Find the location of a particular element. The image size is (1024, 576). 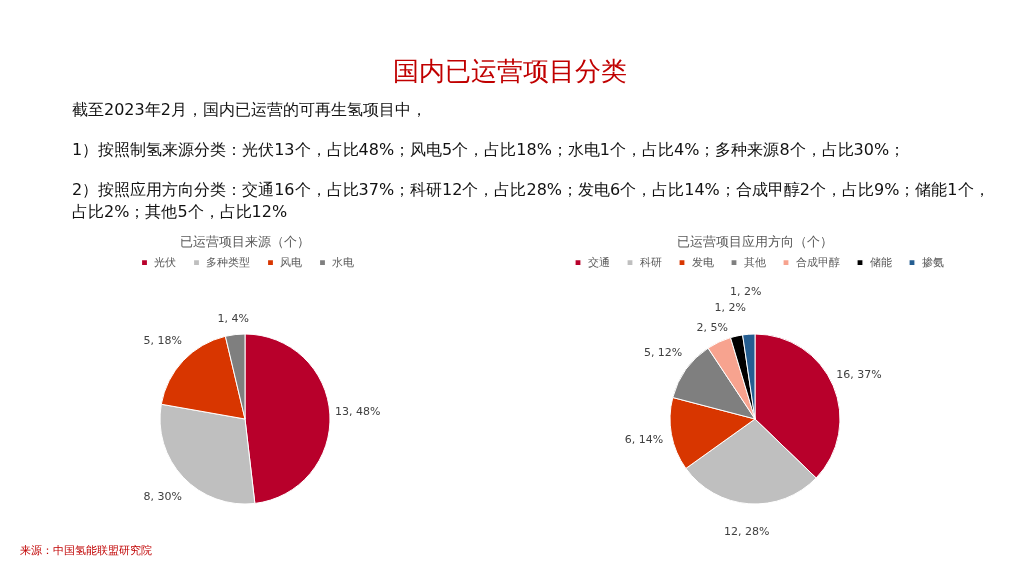

source-note: 来源：中国氢能联盟研究院 is located at coordinates (86, 550).